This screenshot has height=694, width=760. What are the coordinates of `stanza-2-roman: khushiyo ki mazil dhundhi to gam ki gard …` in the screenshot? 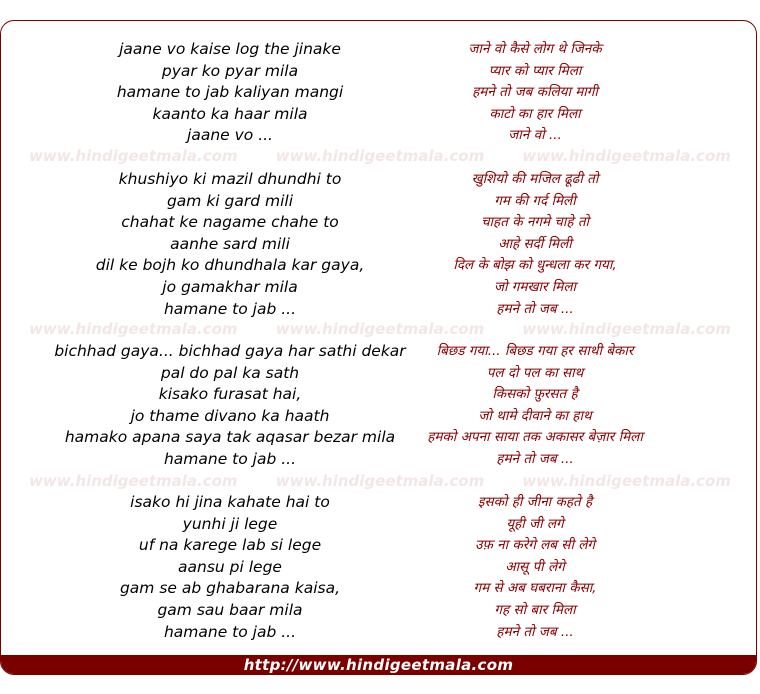 It's located at (230, 244).